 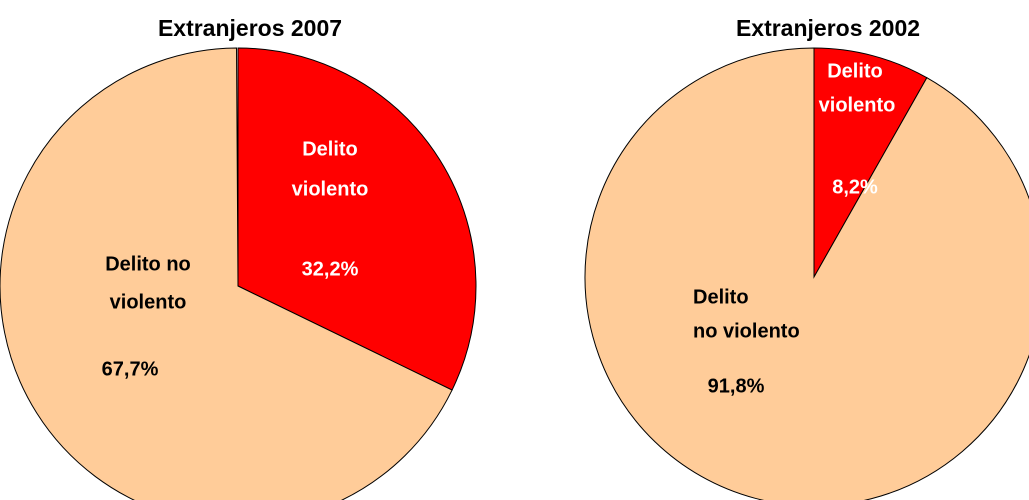 What do you see at coordinates (870, 163) in the screenshot?
I see `pie-slice` at bounding box center [870, 163].